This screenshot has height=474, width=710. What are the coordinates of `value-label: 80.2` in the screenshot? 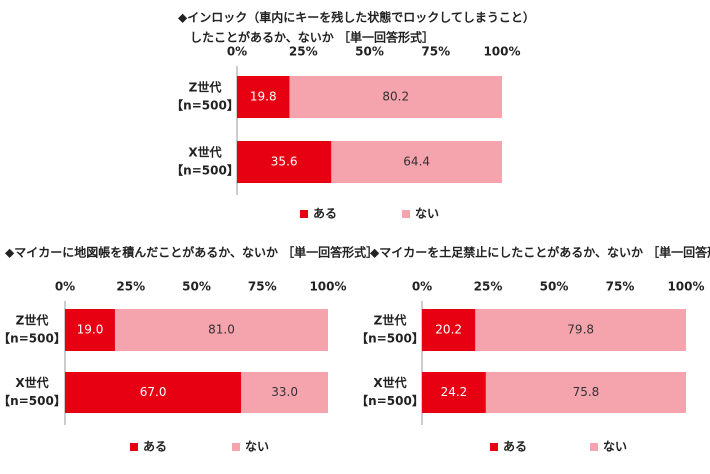 It's located at (395, 97).